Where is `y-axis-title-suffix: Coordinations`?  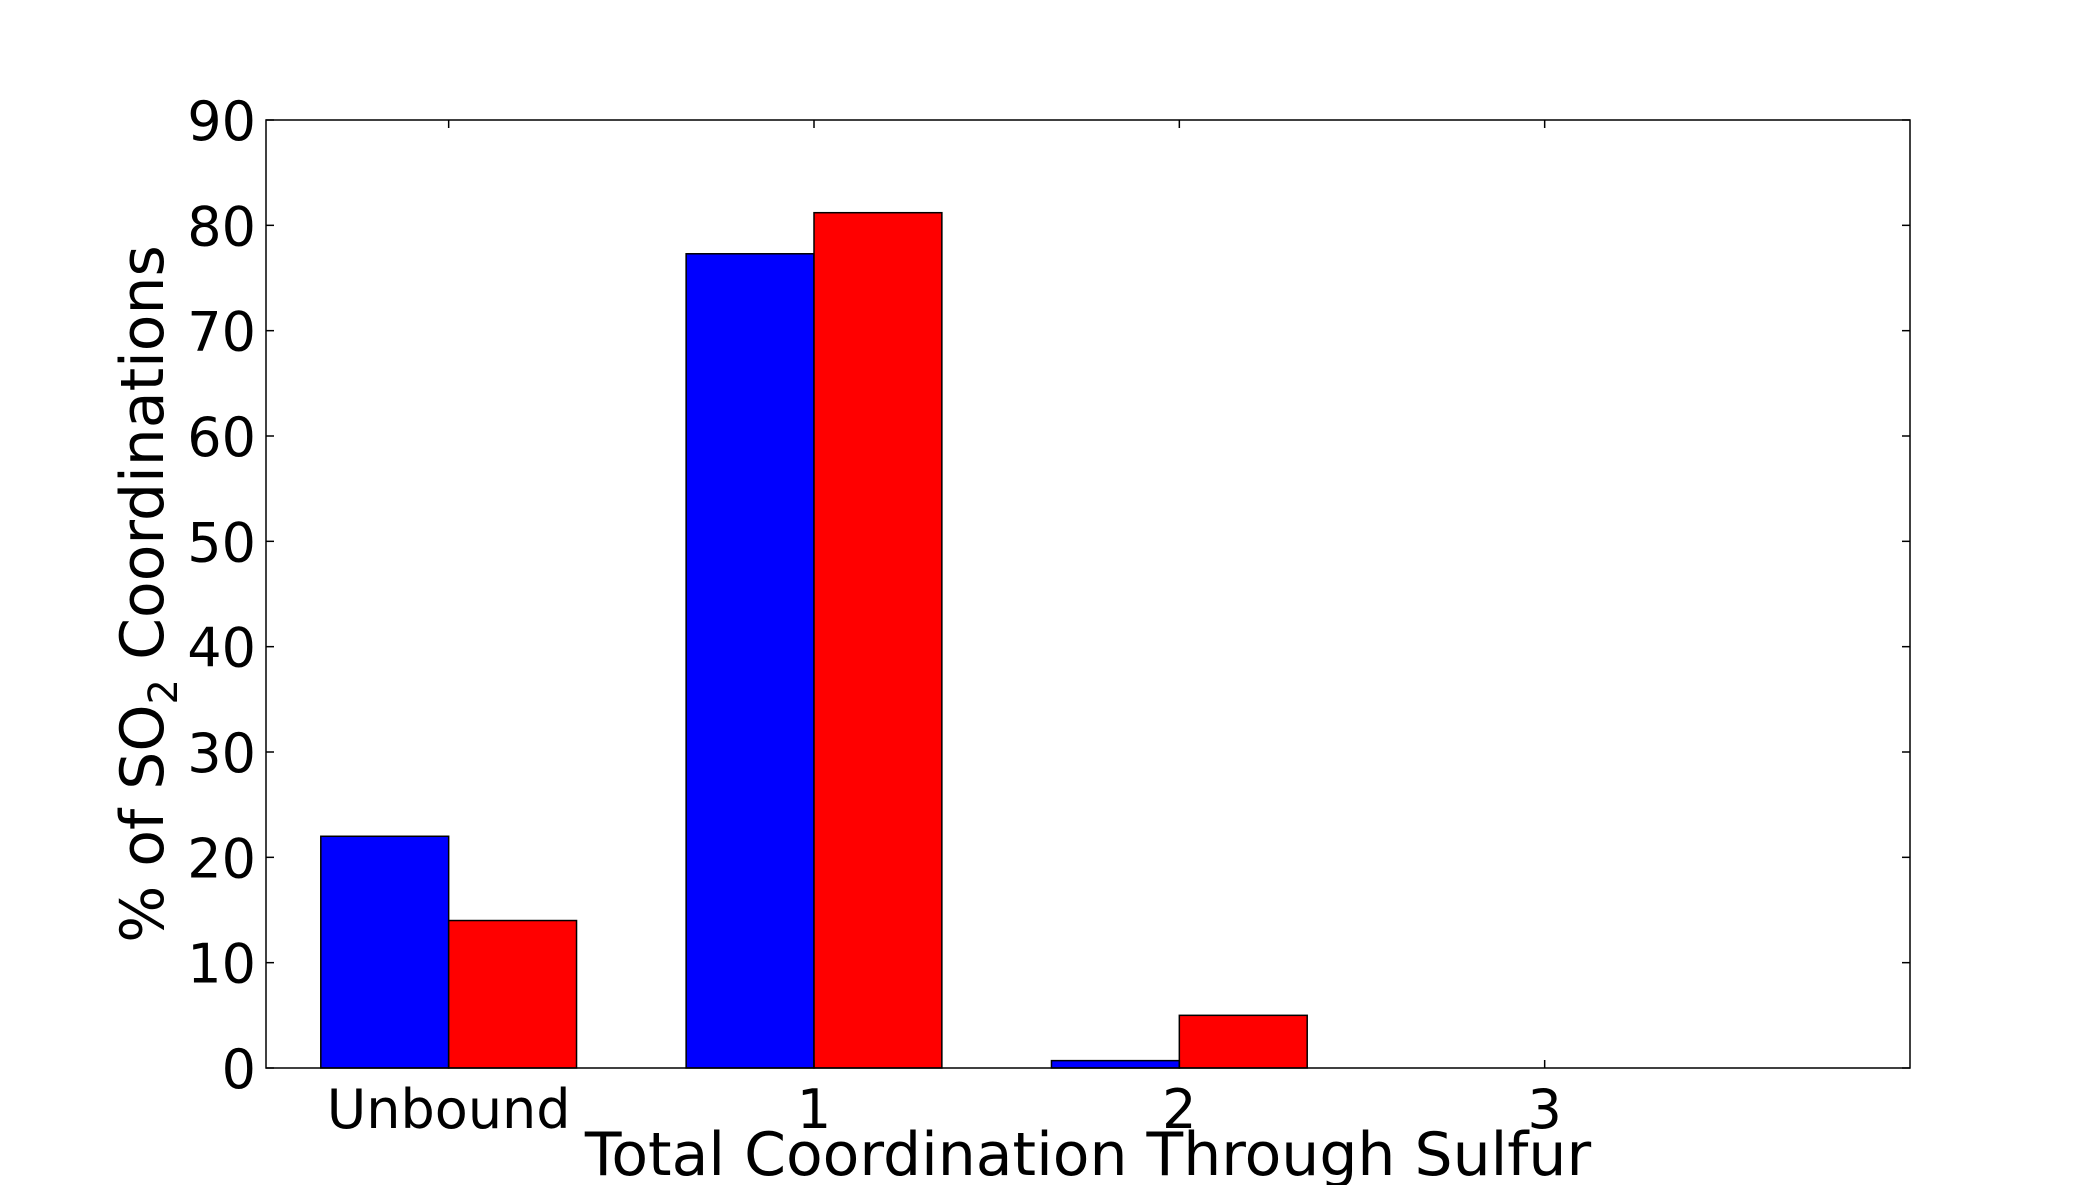 y-axis-title-suffix: Coordinations is located at coordinates (143, 462).